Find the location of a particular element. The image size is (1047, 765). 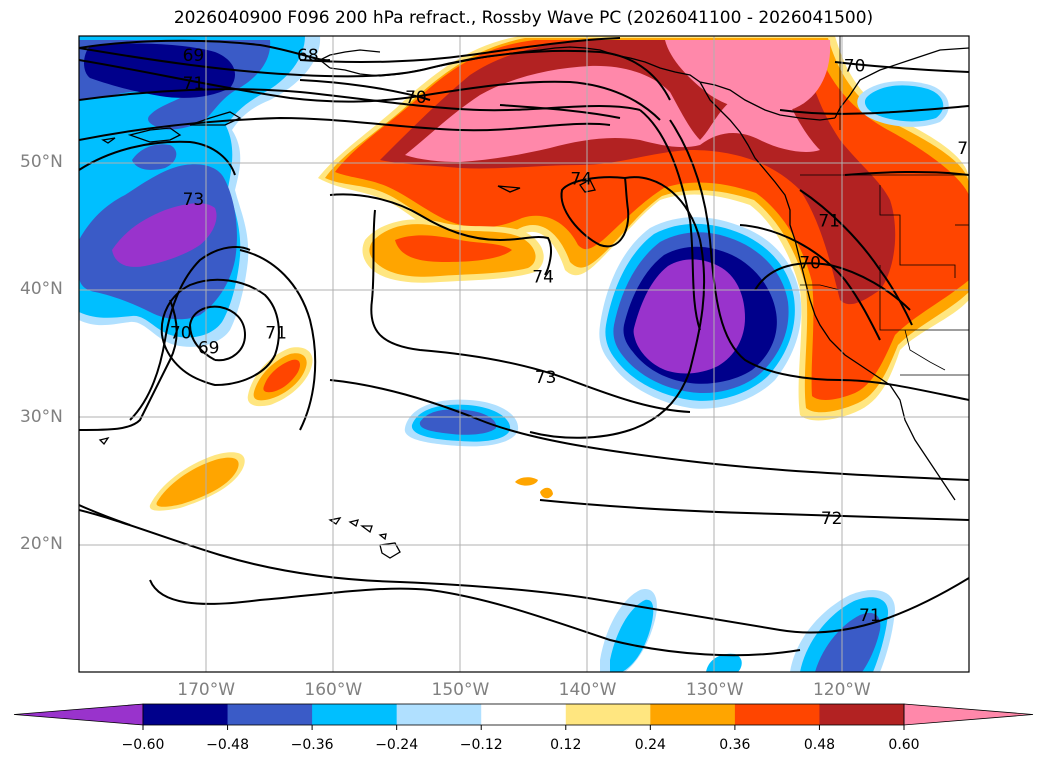

colorbar-tick-label: 0.24 is located at coordinates (650, 745).